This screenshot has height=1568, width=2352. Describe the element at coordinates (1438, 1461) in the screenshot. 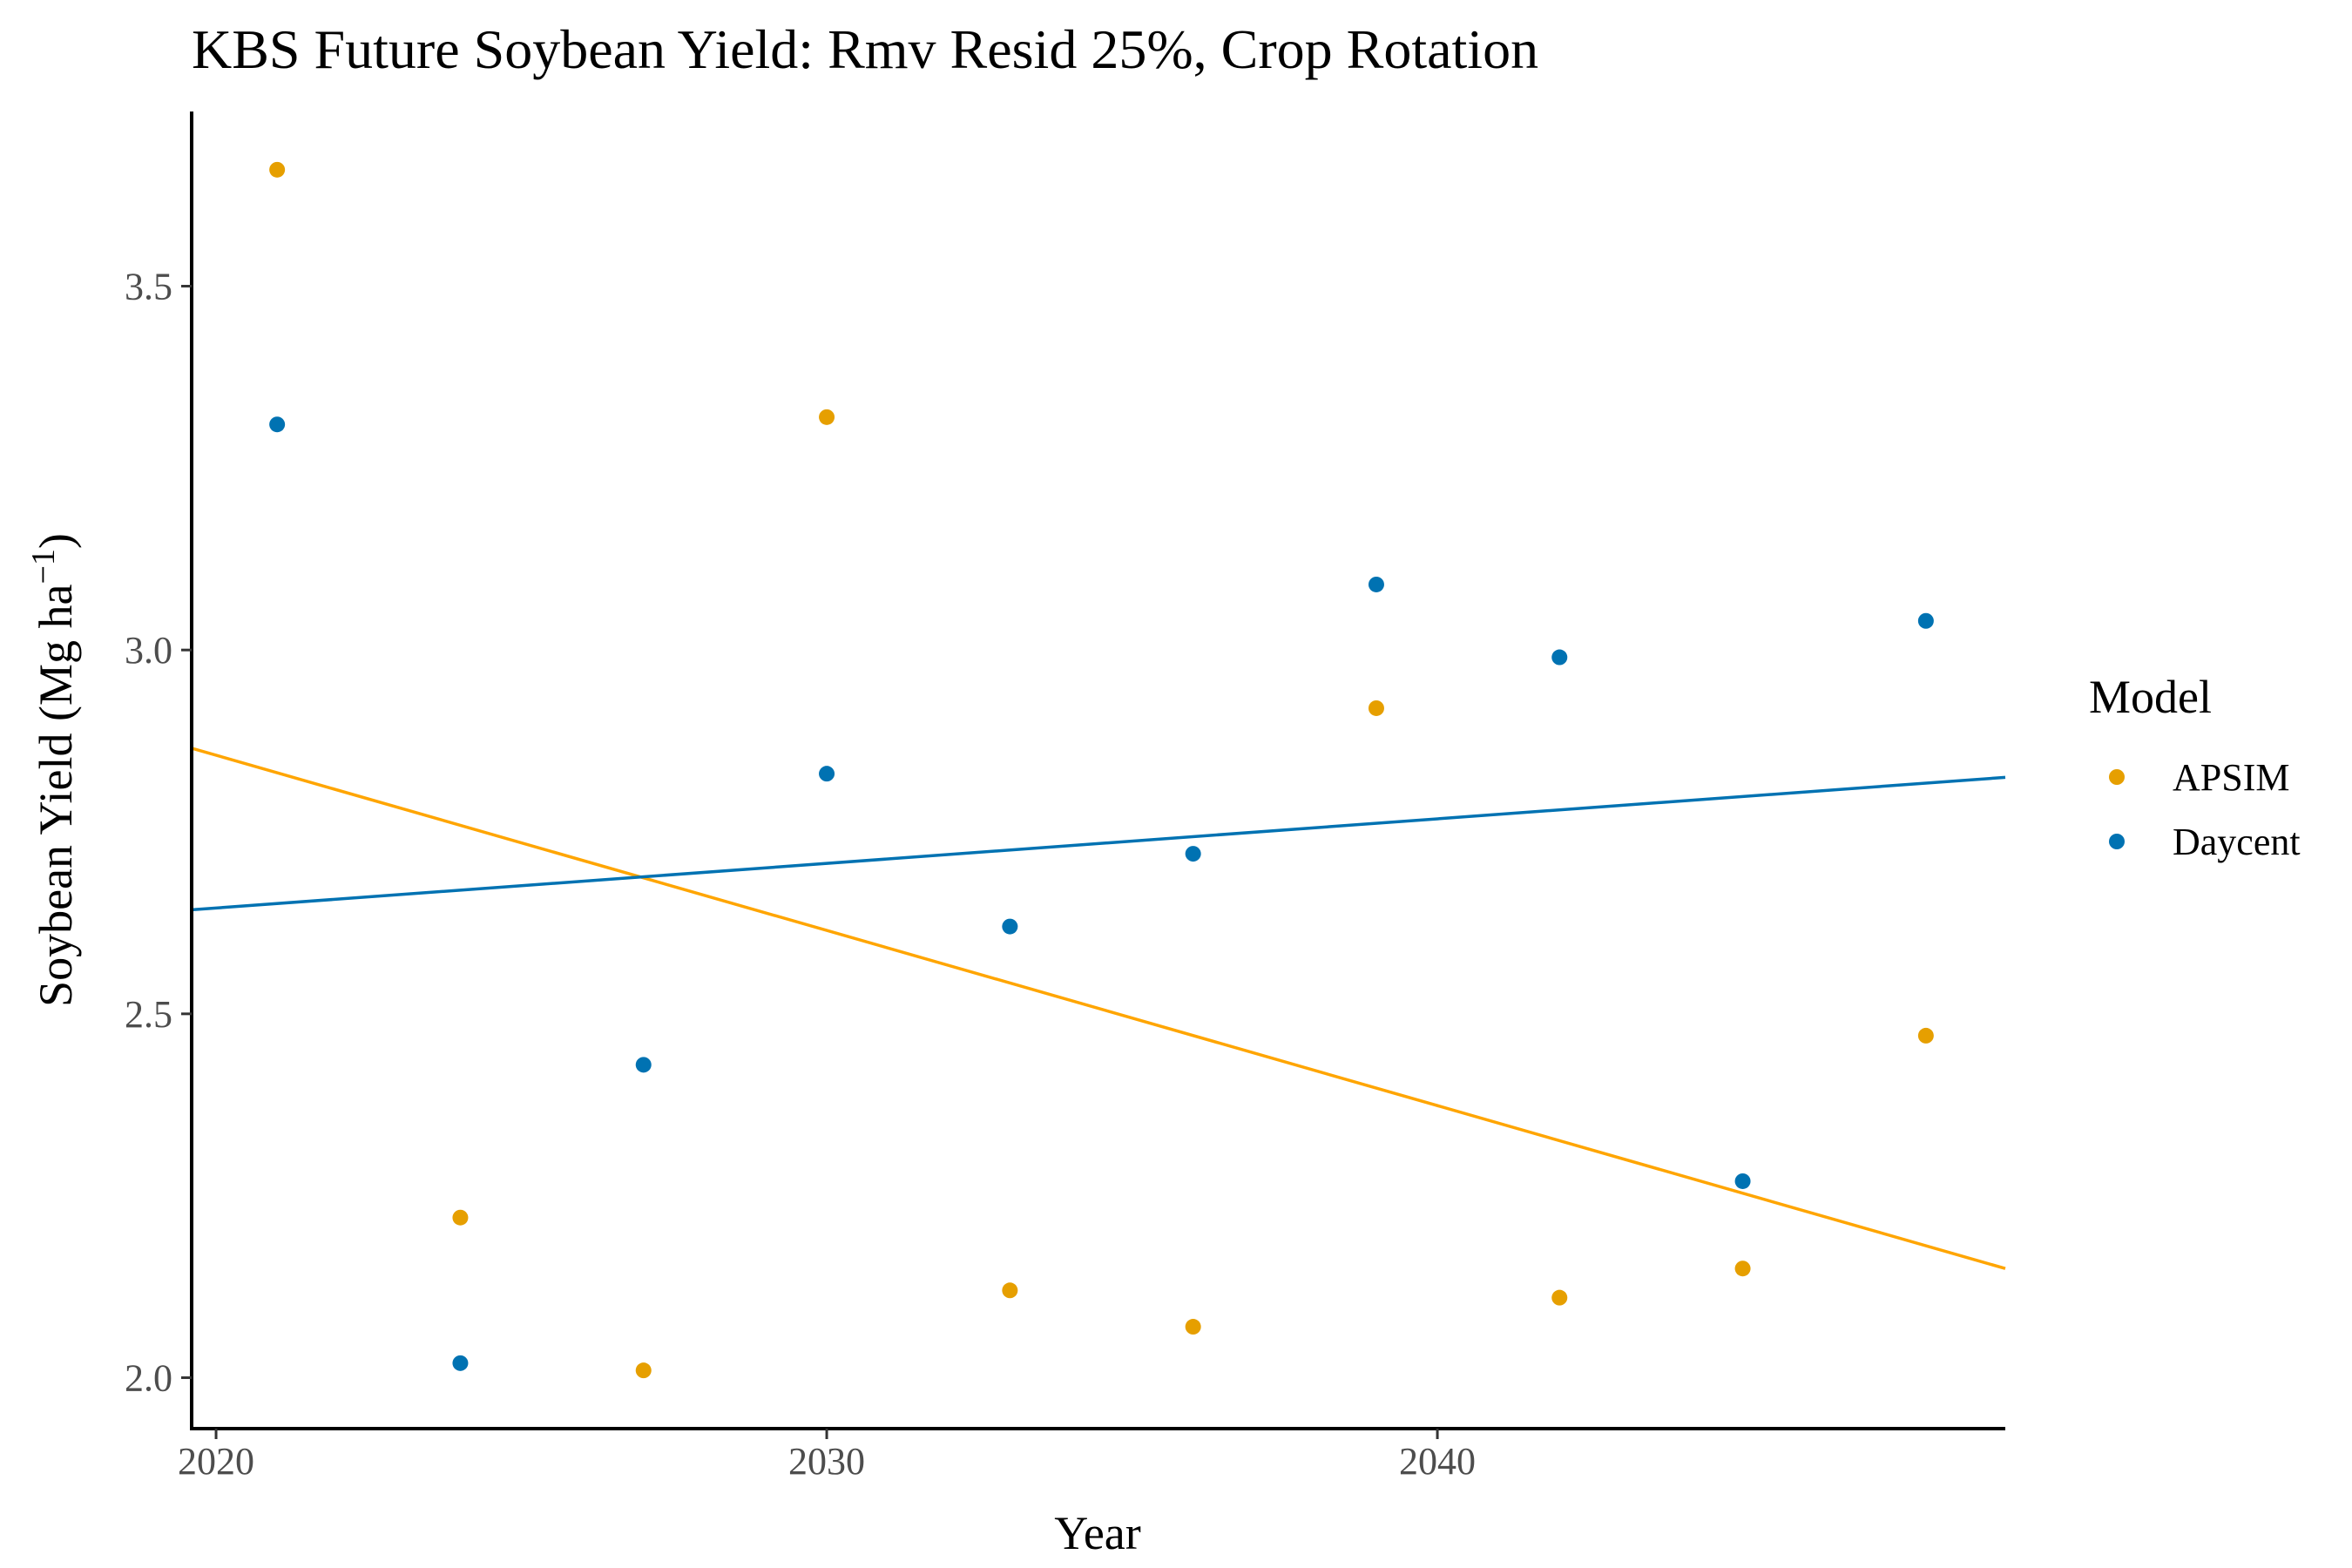

I see `x-tick-label: 2040` at that location.